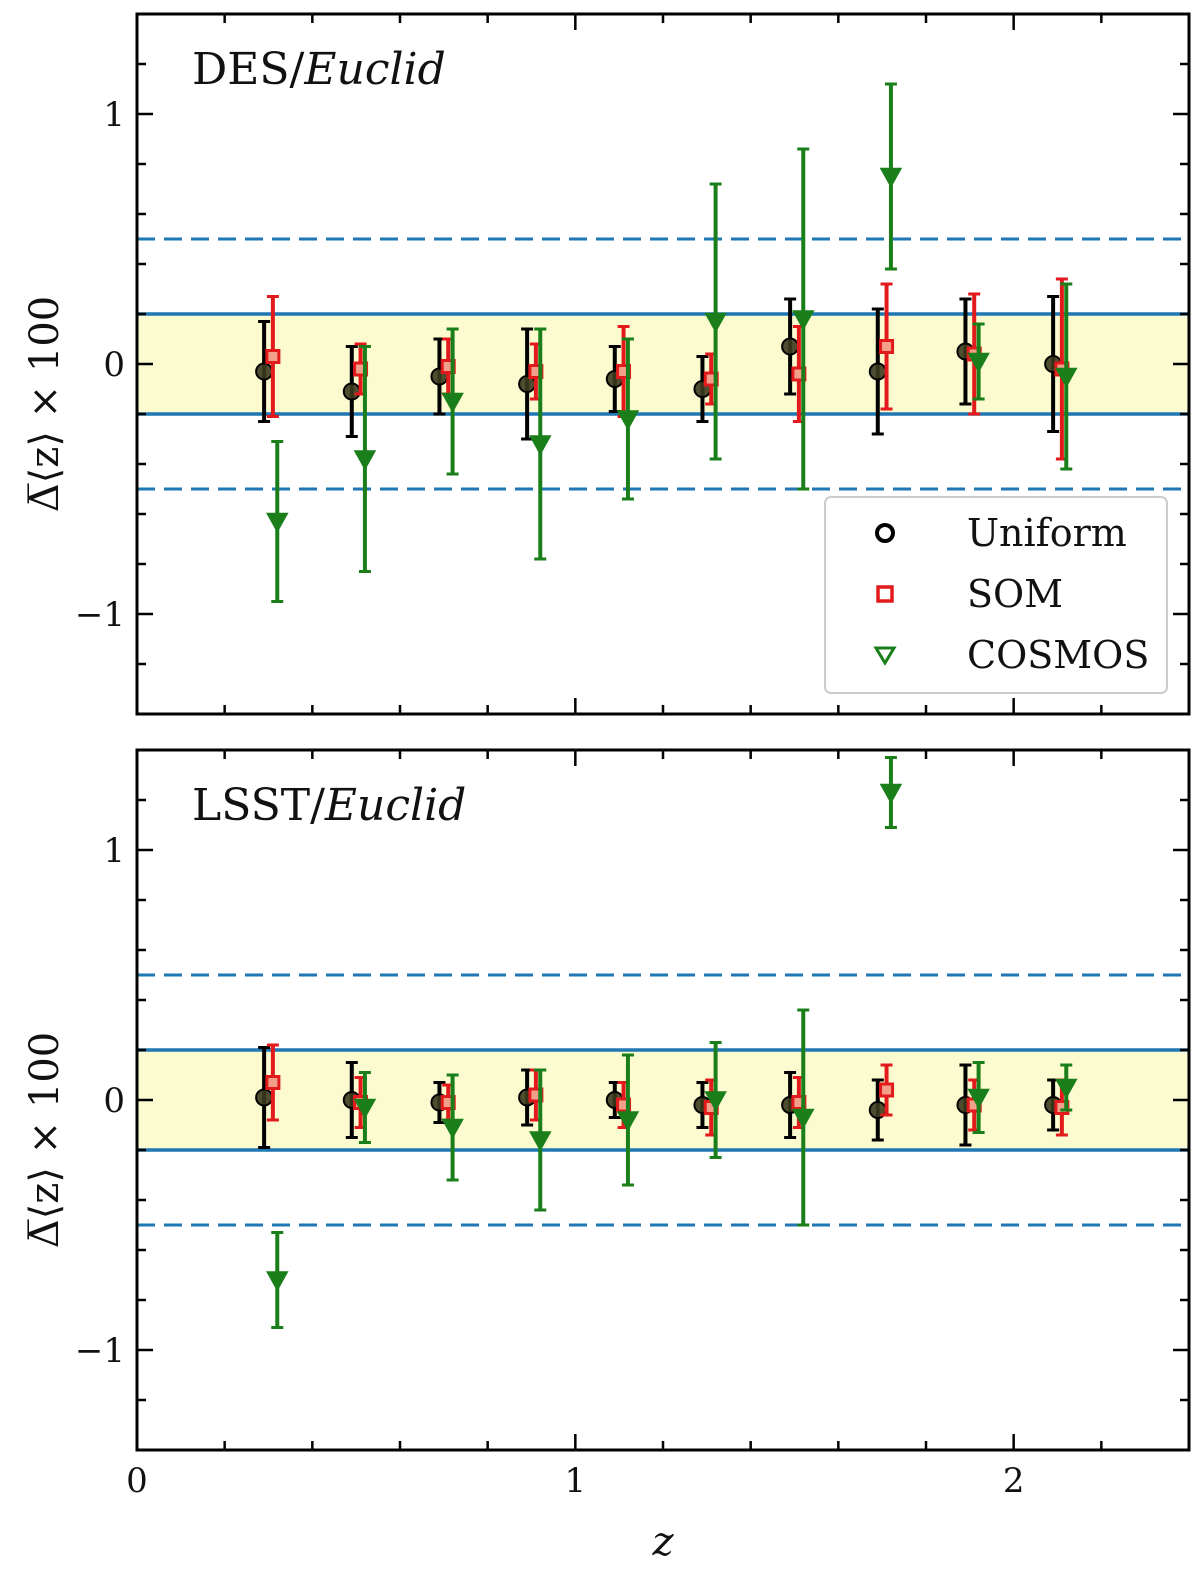  I want to click on legend-cosmos-marker, so click(885, 656).